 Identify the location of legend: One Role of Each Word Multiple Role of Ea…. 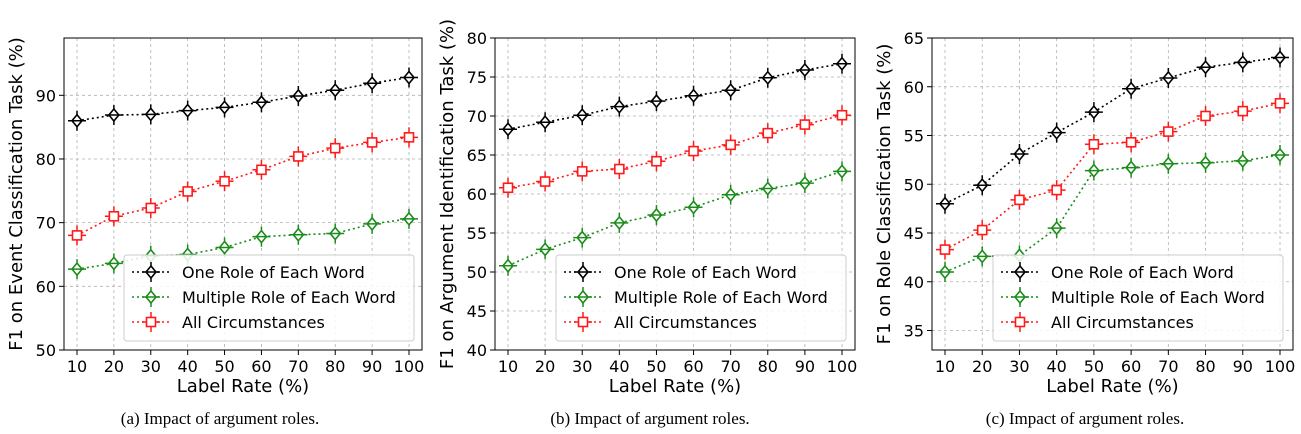
(1138, 298).